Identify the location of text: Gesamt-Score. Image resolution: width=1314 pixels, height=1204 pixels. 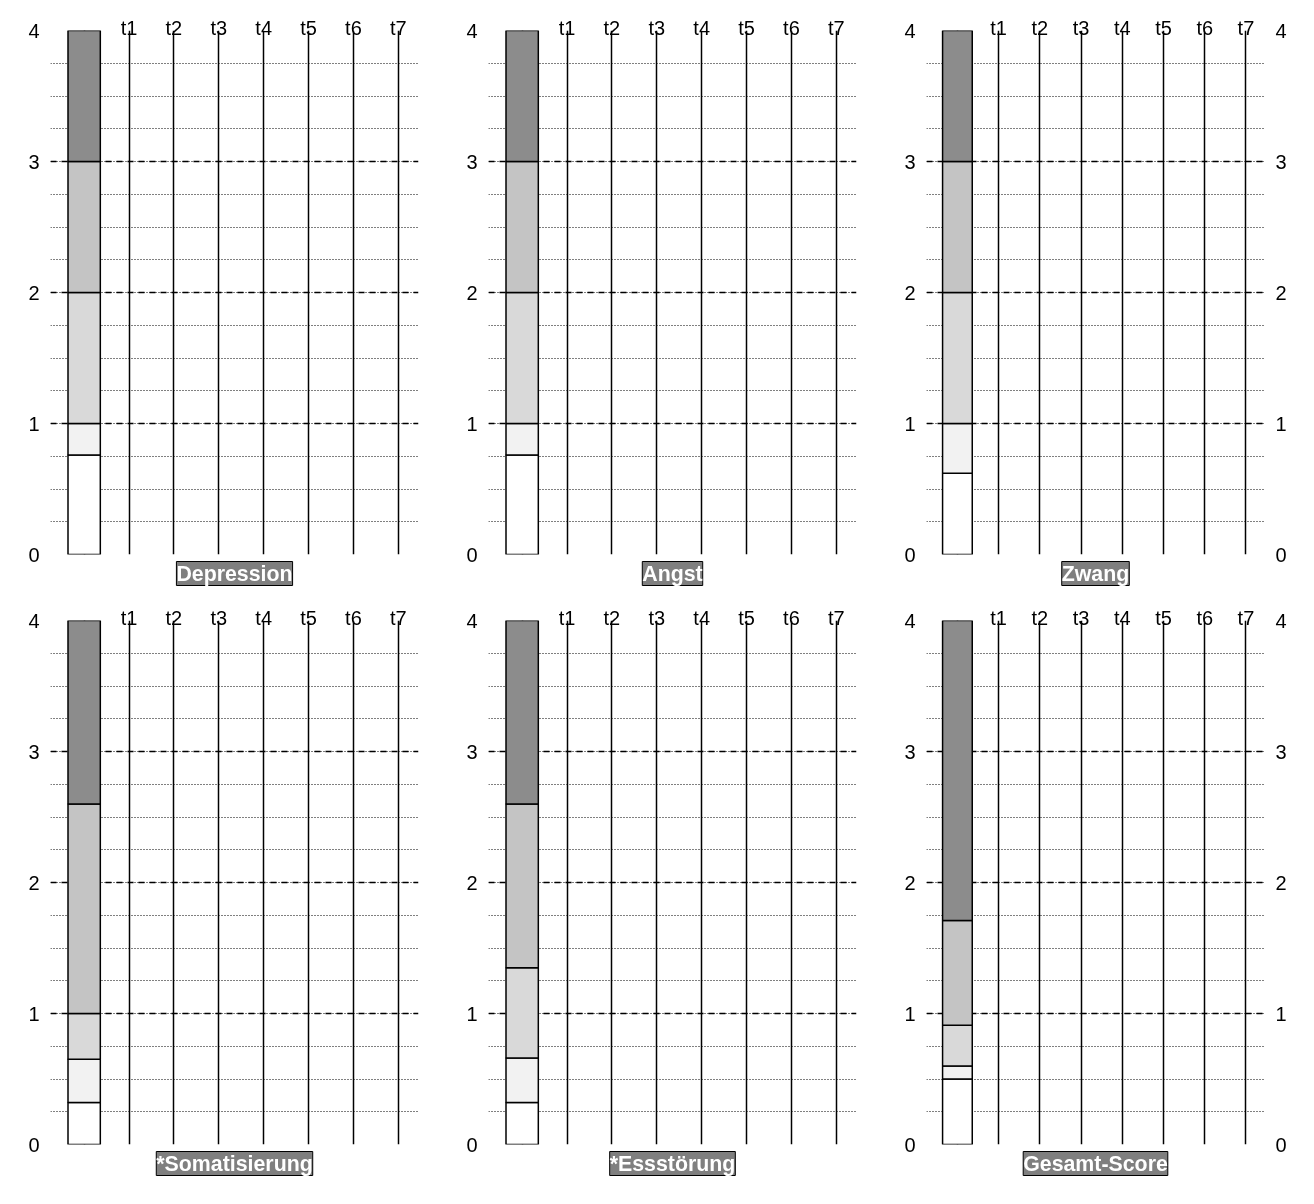
(1095, 1163).